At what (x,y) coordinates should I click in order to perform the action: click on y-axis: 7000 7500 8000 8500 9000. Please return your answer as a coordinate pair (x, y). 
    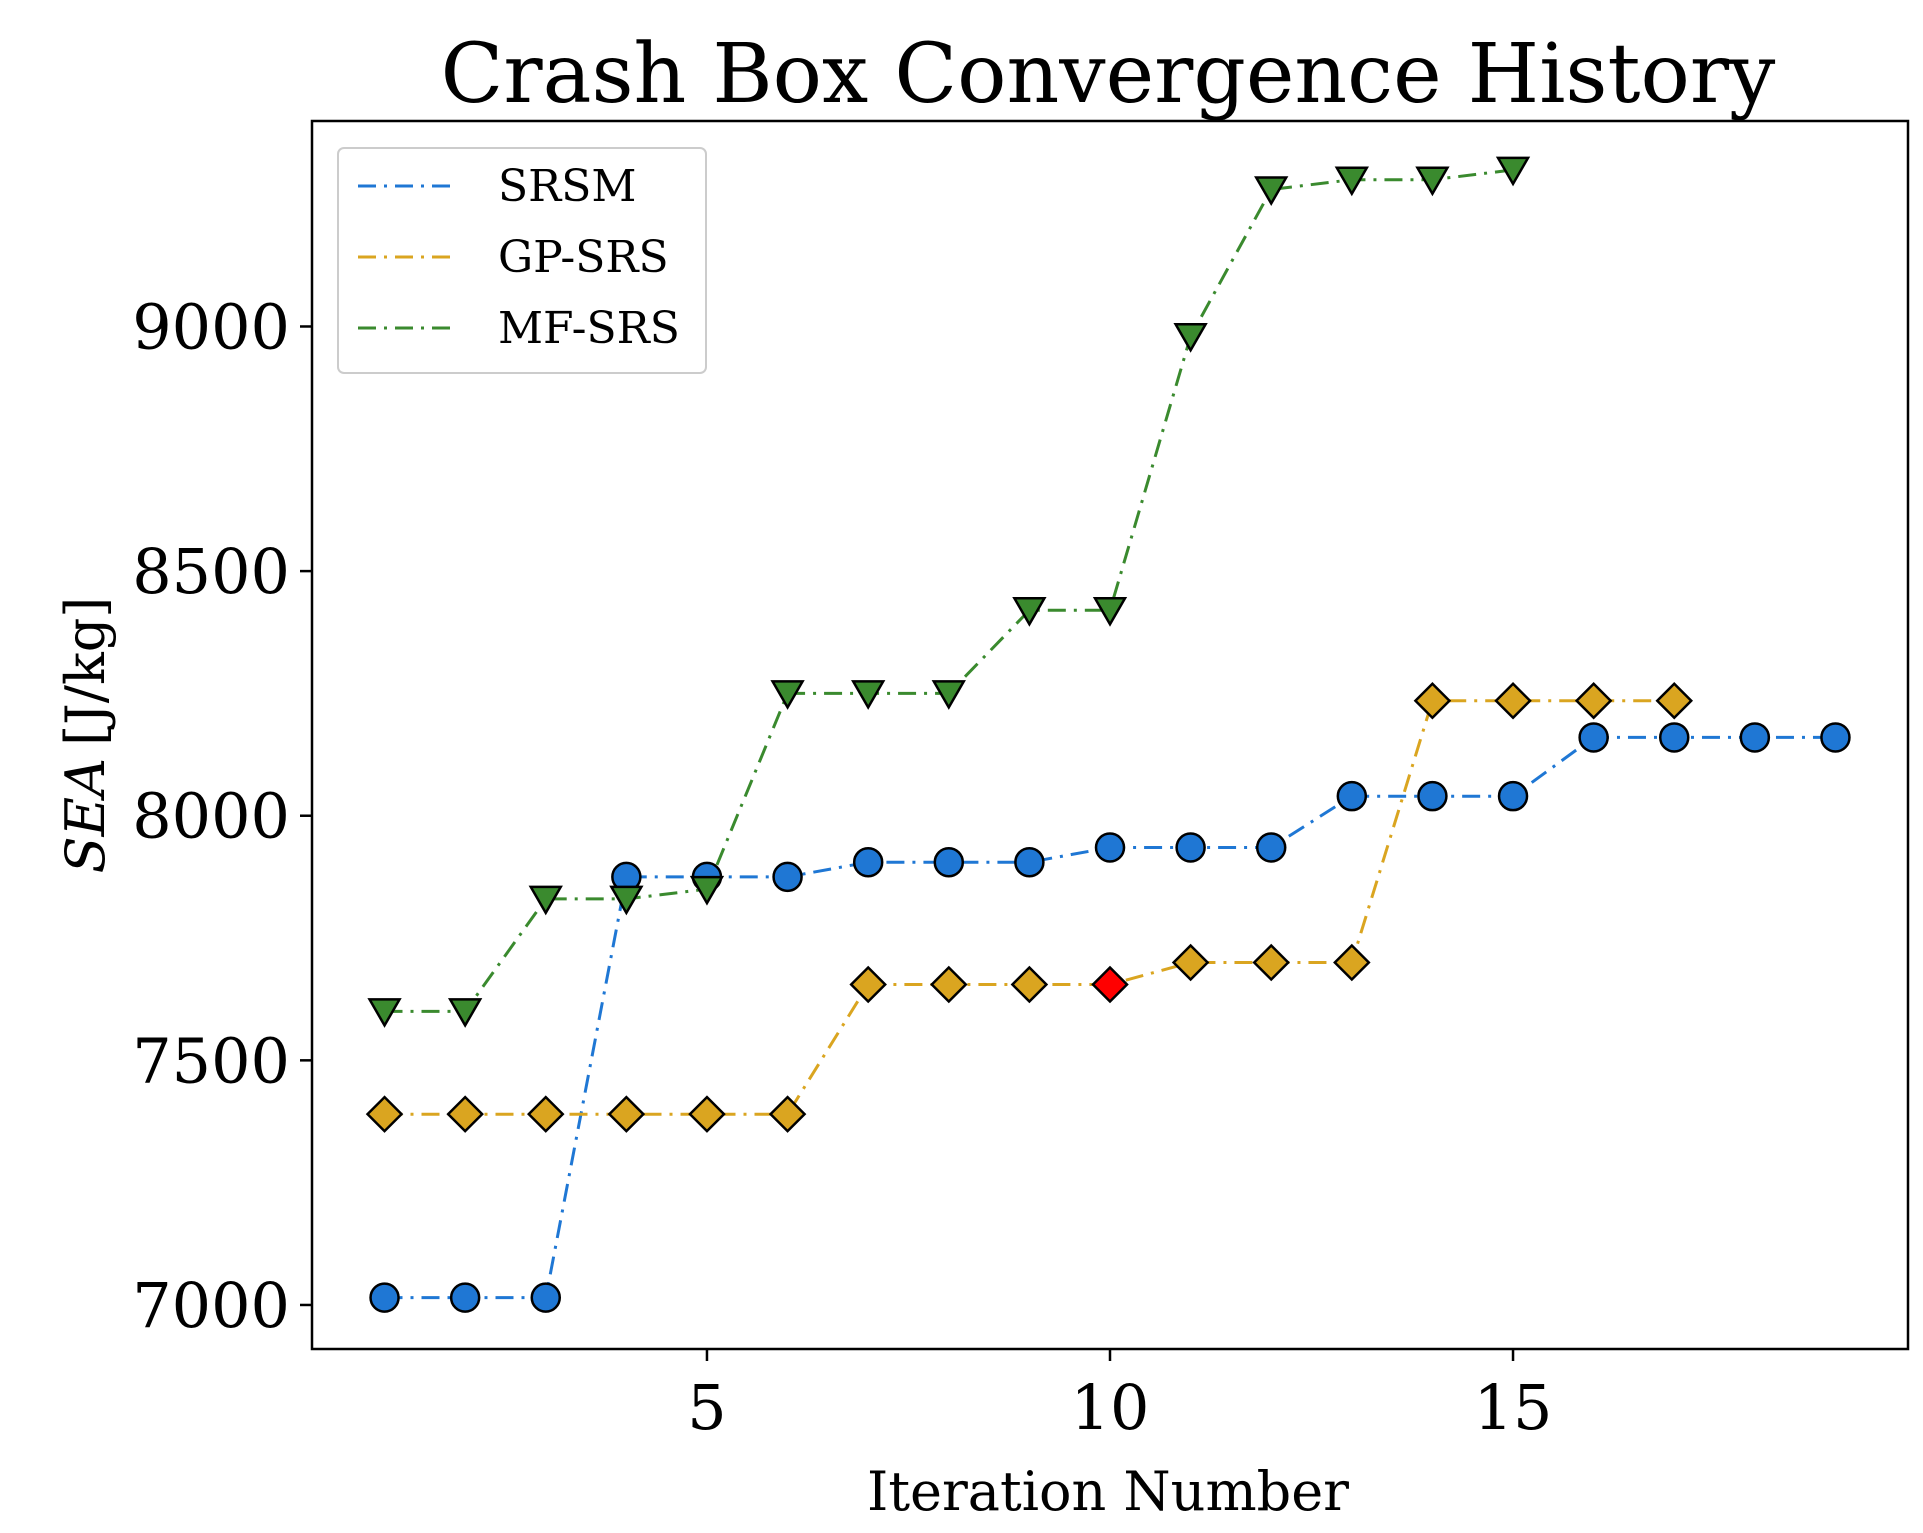
    Looking at the image, I should click on (222, 816).